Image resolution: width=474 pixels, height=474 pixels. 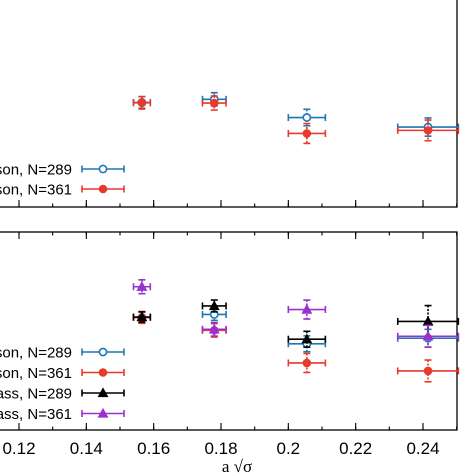 I want to click on x-tick-label: 0.24, so click(x=422, y=448).